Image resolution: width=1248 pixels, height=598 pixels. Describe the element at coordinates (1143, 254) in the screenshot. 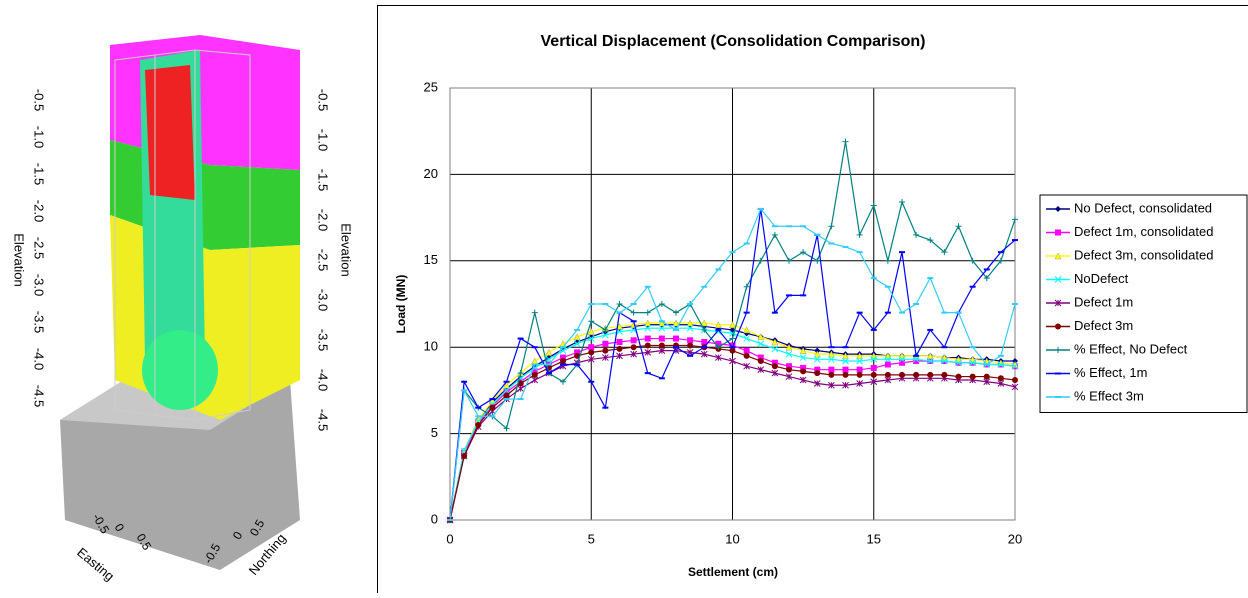

I see `legend-label: Defect 3m, consolidated` at that location.